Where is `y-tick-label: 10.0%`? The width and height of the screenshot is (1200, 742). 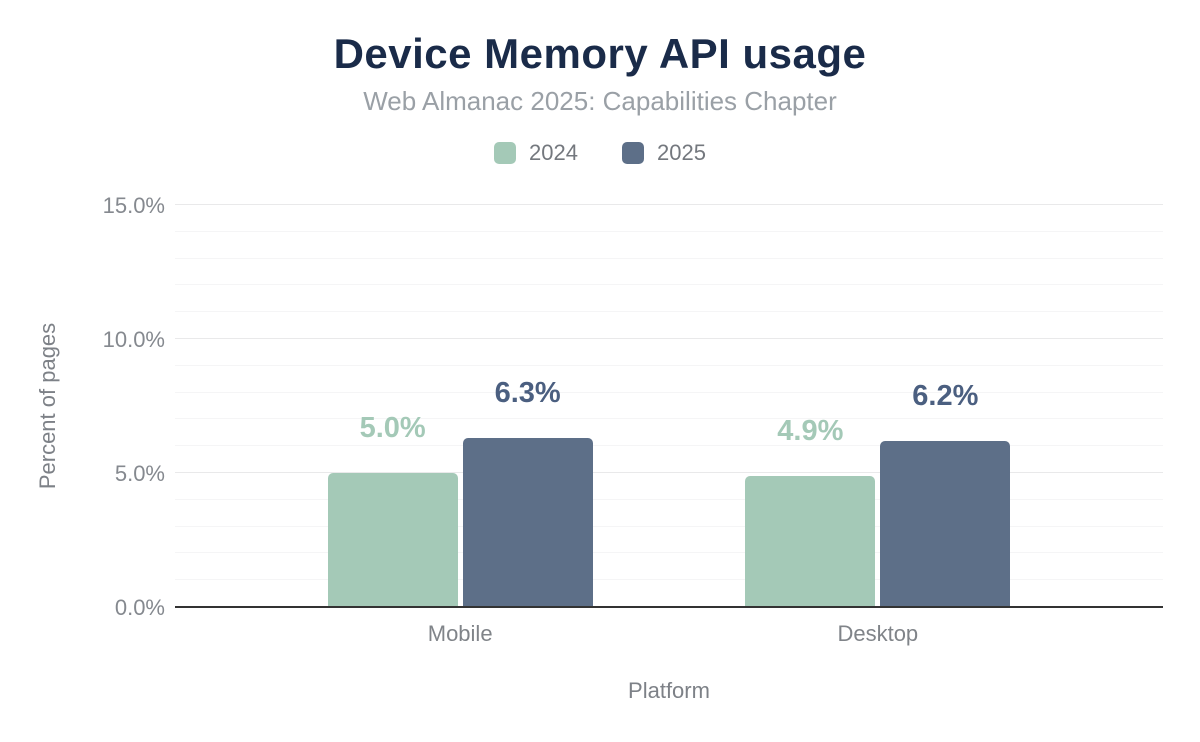 y-tick-label: 10.0% is located at coordinates (133, 339).